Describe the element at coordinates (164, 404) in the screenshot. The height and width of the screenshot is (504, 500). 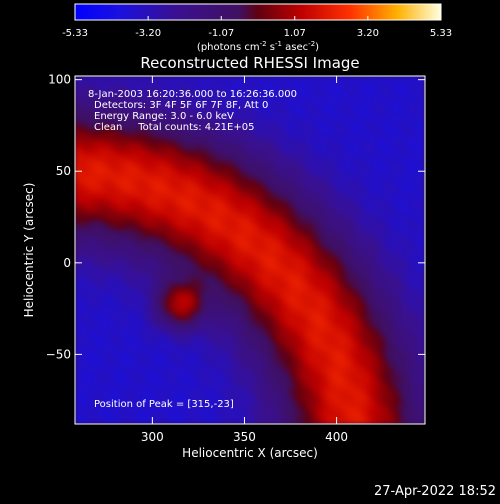
I see `peak-position-label: Position of Peak = [315,-23]` at that location.